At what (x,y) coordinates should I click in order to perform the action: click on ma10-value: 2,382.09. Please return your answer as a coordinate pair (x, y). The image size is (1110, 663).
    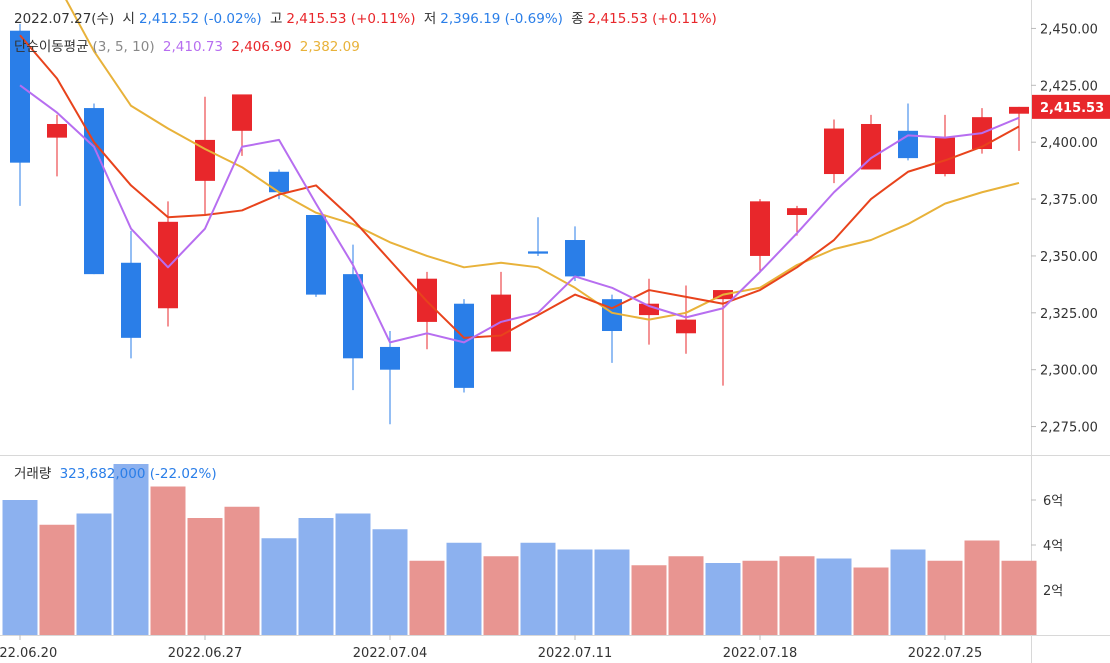
    Looking at the image, I should click on (329, 47).